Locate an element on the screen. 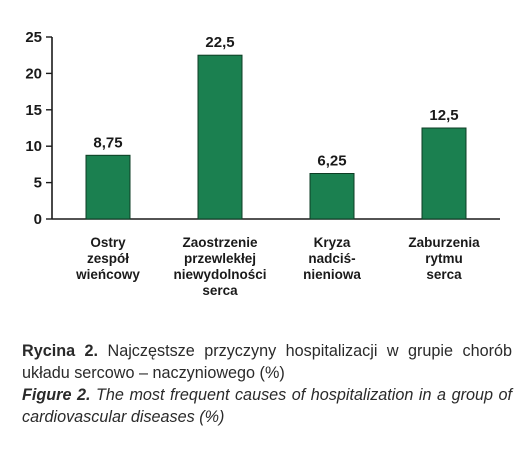 The image size is (527, 457). category-label-line: Ostry is located at coordinates (108, 242).